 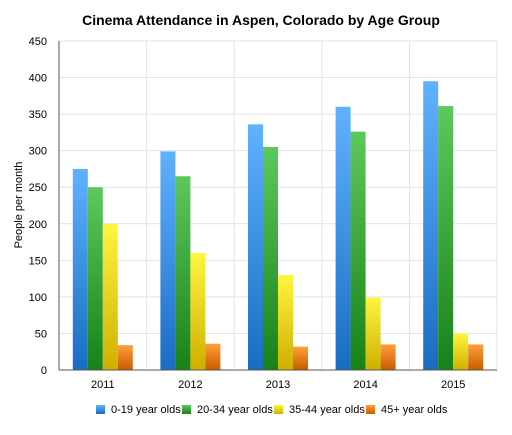 What do you see at coordinates (343, 238) in the screenshot?
I see `bar-0-19-year-olds-2014` at bounding box center [343, 238].